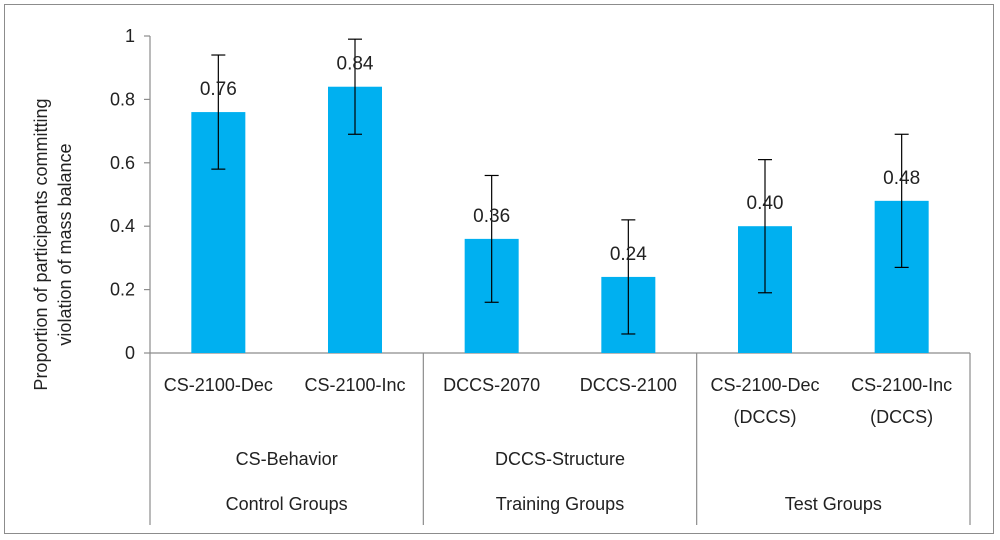 The width and height of the screenshot is (1000, 540). Describe the element at coordinates (901, 178) in the screenshot. I see `data-label: 0.48` at that location.